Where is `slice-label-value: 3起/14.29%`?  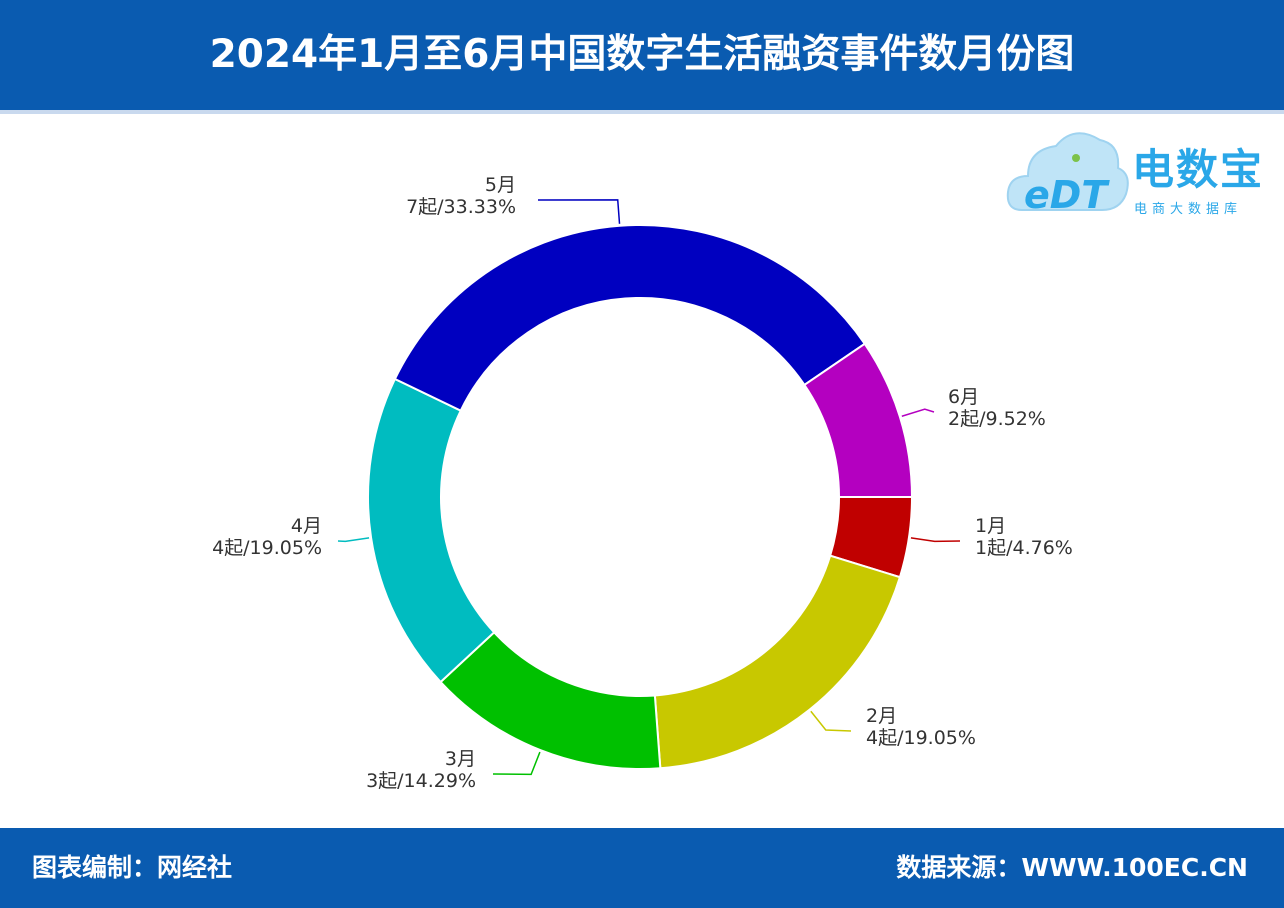
slice-label-value: 3起/14.29% is located at coordinates (421, 781).